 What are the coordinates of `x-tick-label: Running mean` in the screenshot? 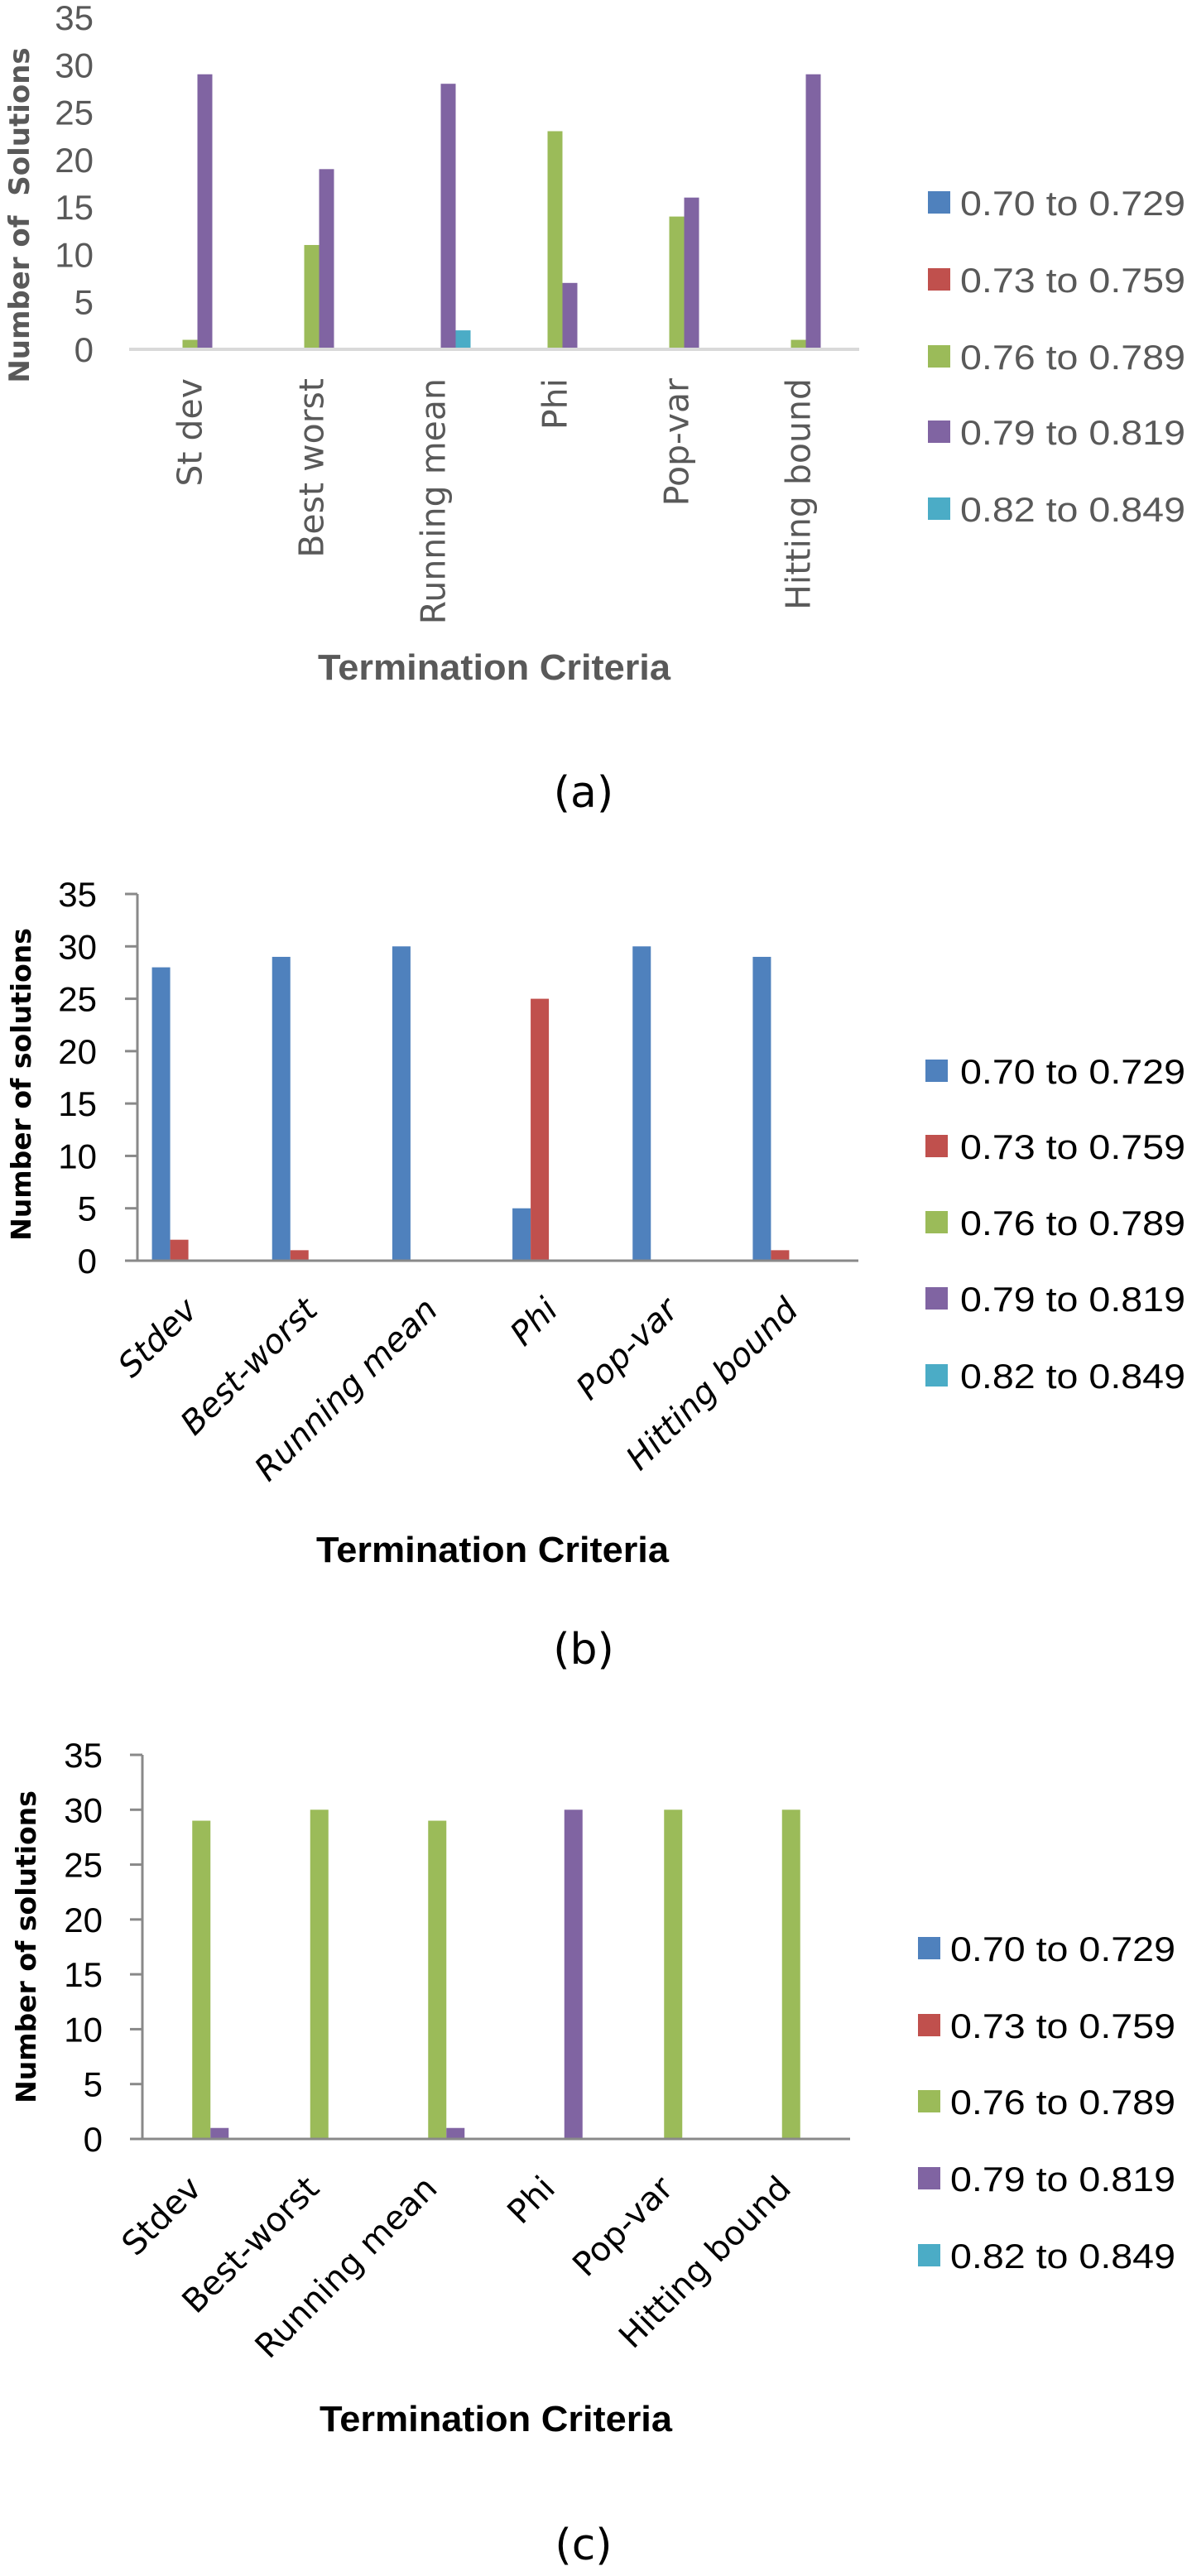 It's located at (434, 501).